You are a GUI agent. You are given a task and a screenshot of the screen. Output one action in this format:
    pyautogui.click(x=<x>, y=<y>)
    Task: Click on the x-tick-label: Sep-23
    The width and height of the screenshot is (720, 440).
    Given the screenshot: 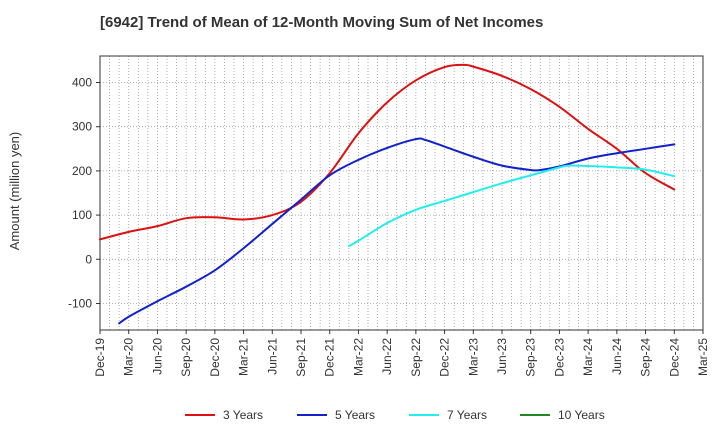 What is the action you would take?
    pyautogui.click(x=531, y=357)
    